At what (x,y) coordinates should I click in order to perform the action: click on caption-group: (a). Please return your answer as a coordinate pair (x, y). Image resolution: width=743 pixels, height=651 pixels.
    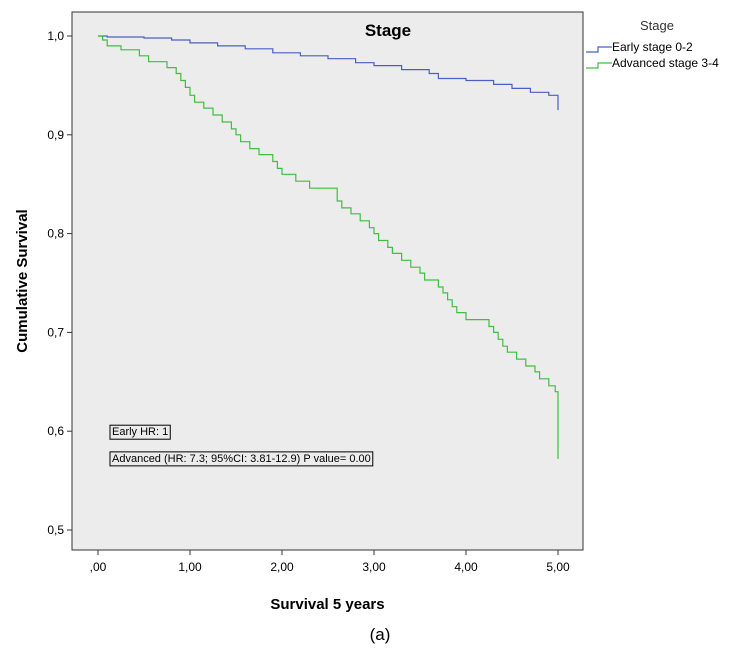
    Looking at the image, I should click on (380, 634).